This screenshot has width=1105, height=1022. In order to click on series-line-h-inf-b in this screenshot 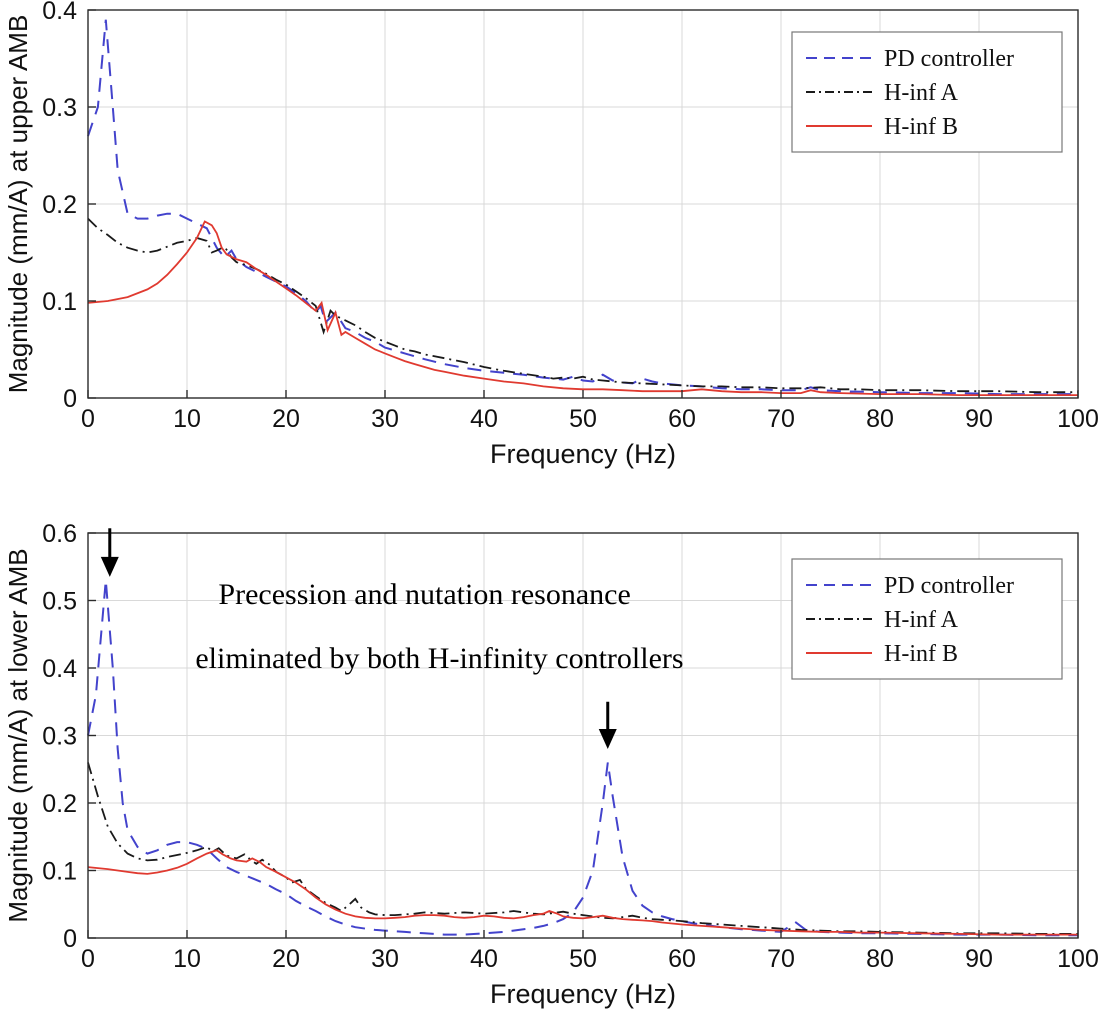, I will do `click(582, 892)`.